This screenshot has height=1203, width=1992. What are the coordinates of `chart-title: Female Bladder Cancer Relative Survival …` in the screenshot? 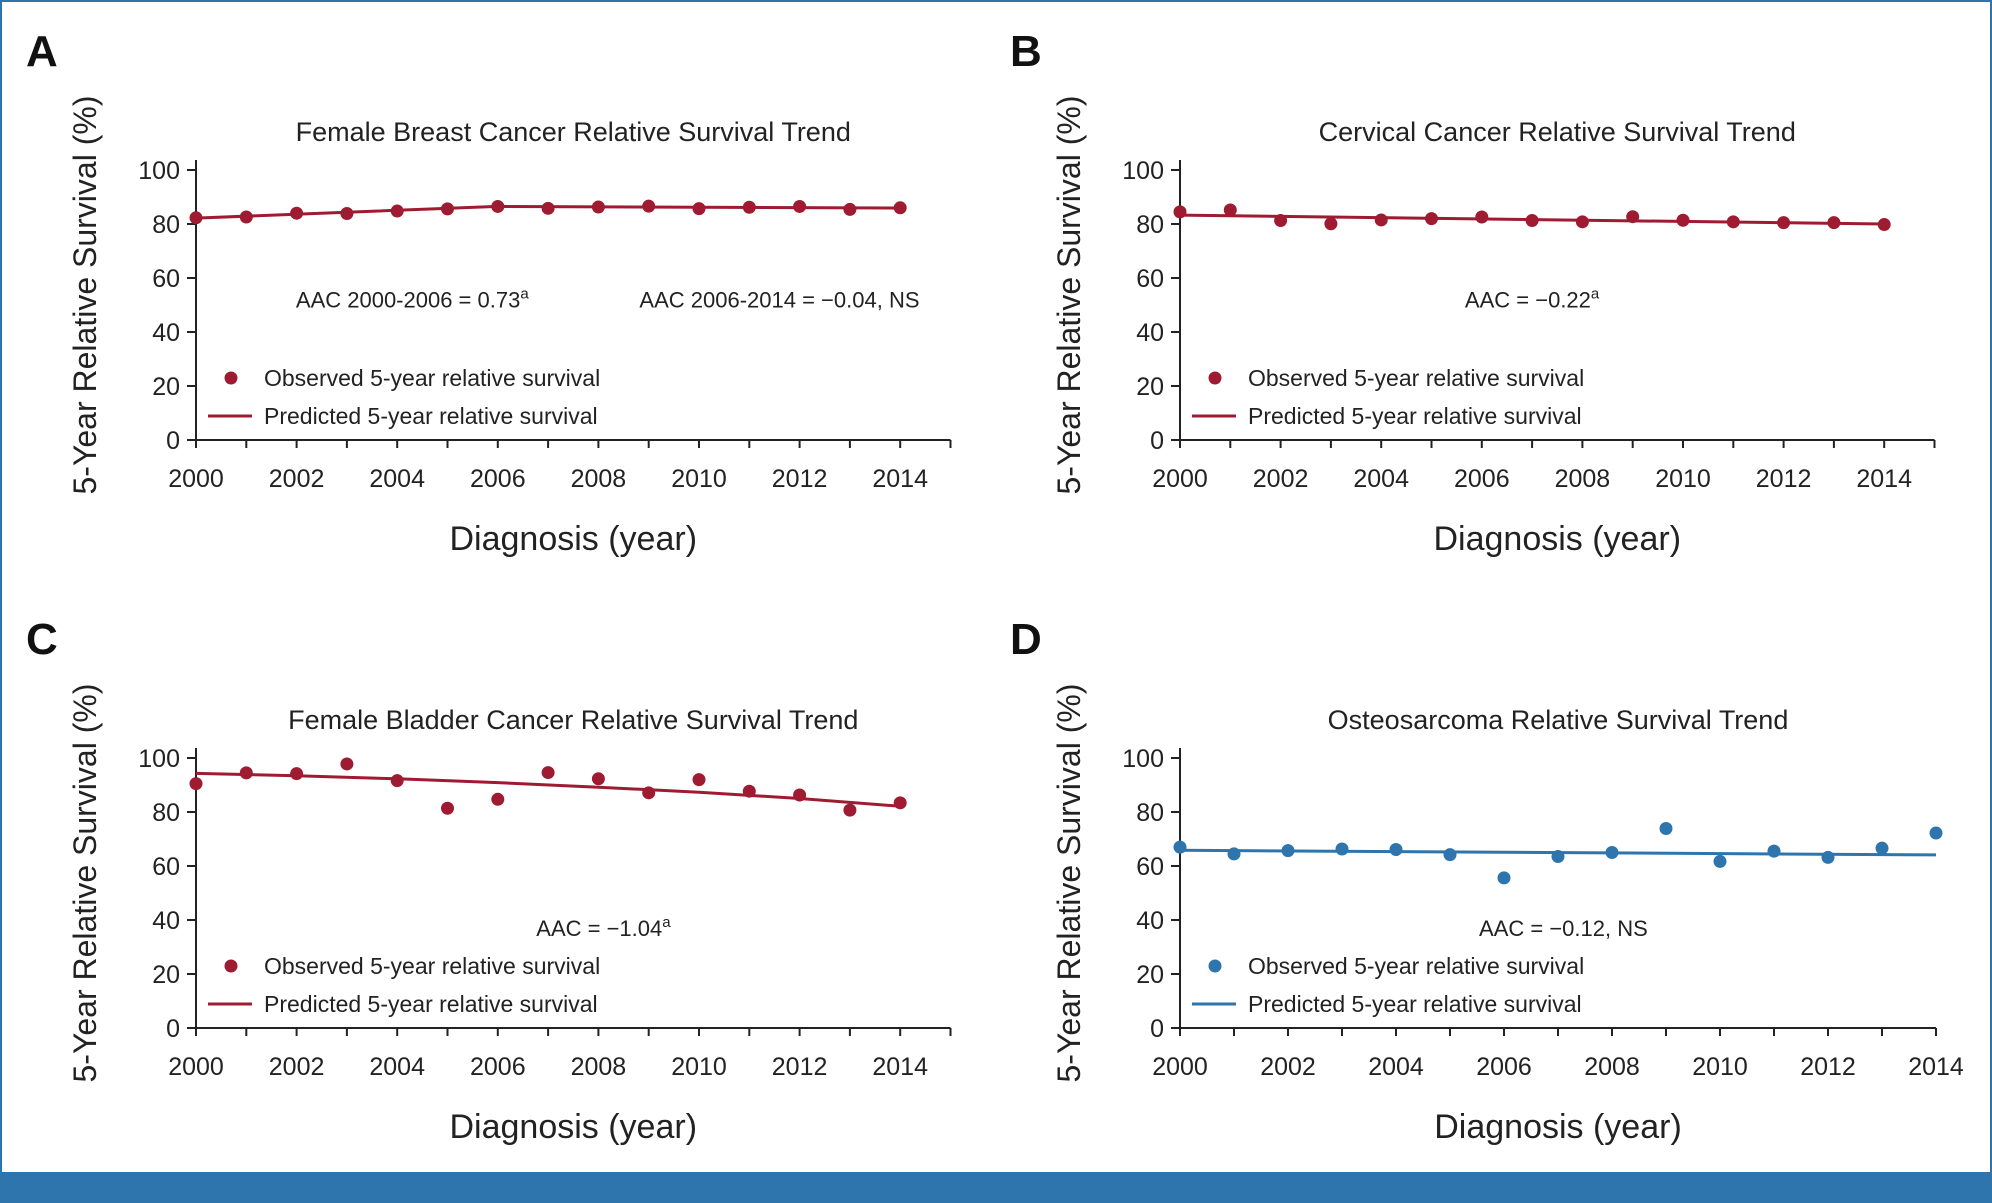 It's located at (573, 720).